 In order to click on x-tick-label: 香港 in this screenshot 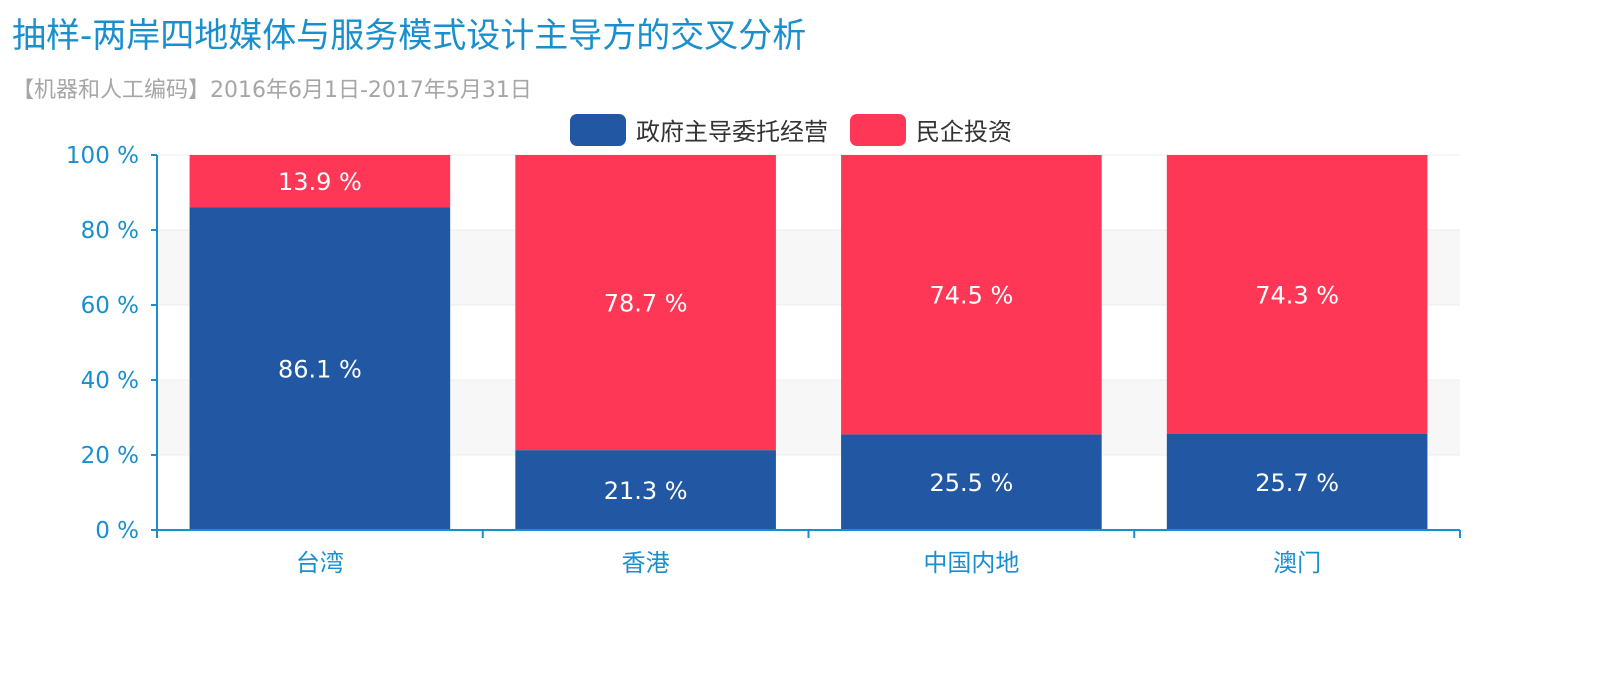, I will do `click(646, 563)`.